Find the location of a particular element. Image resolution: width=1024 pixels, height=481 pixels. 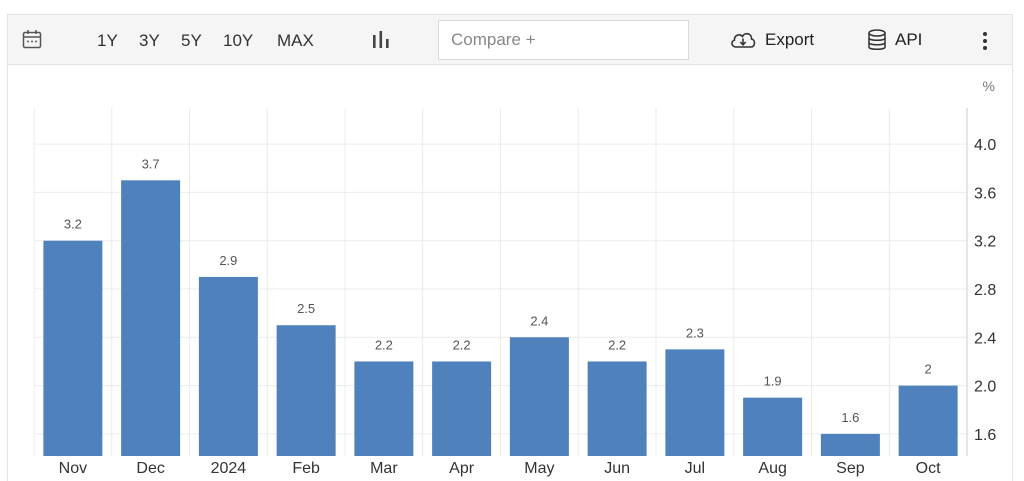

range-max-button: MAX is located at coordinates (295, 40).